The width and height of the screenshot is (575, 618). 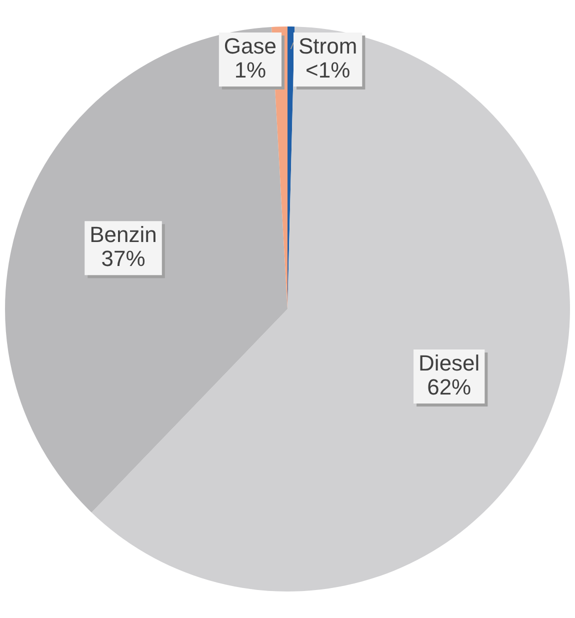 I want to click on data-label: 62%, so click(x=449, y=387).